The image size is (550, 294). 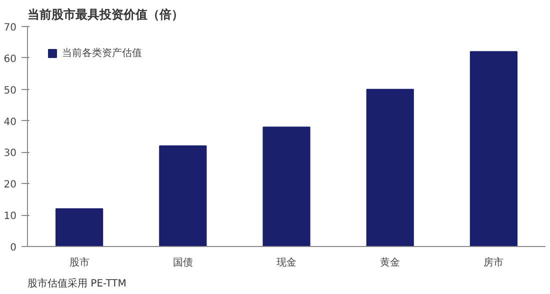 I want to click on chart-title: 当前股市最具投资价值（倍）, so click(x=106, y=15).